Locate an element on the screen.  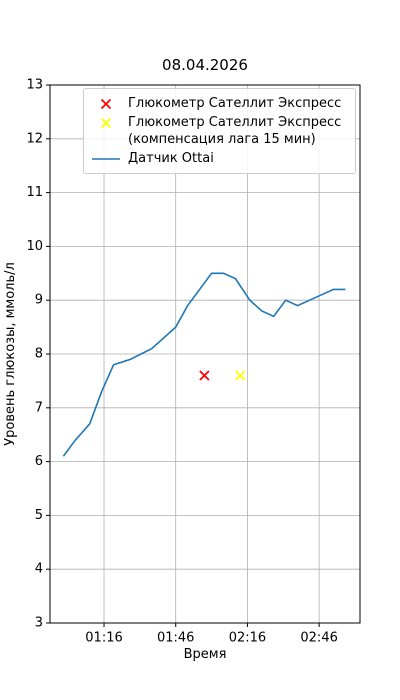
x-tick-label: 01:46 is located at coordinates (175, 638).